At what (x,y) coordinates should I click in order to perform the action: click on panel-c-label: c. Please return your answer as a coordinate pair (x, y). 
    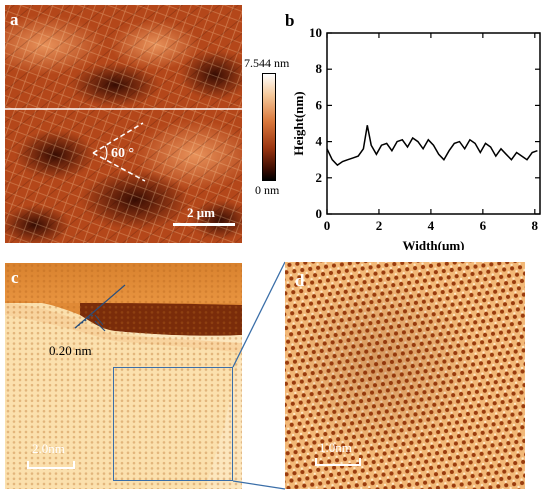
    Looking at the image, I should click on (15, 277).